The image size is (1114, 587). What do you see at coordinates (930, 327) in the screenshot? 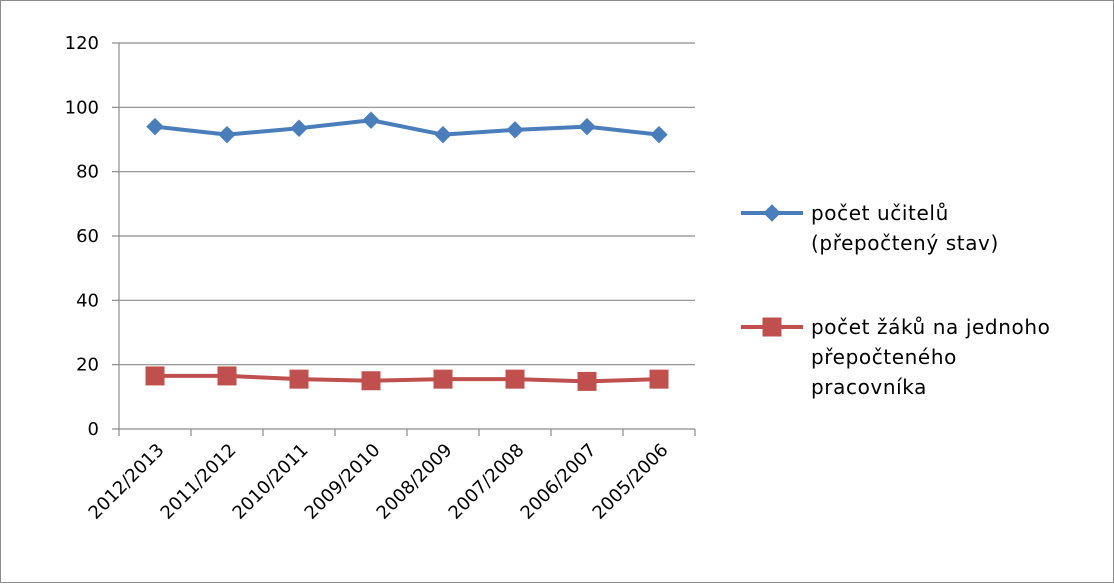
I see `legend-label: počet žáků na jednoho` at bounding box center [930, 327].